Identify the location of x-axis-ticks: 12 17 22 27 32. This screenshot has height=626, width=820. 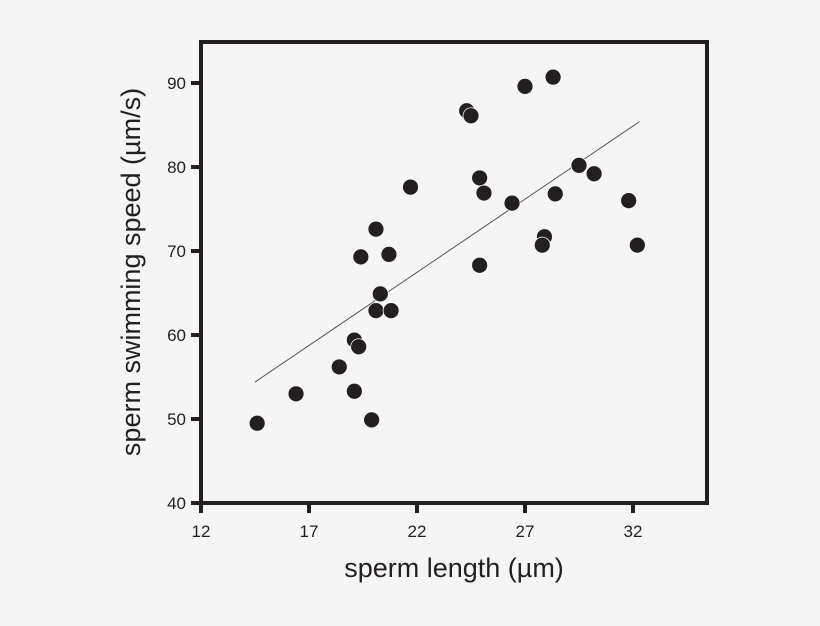
(417, 522).